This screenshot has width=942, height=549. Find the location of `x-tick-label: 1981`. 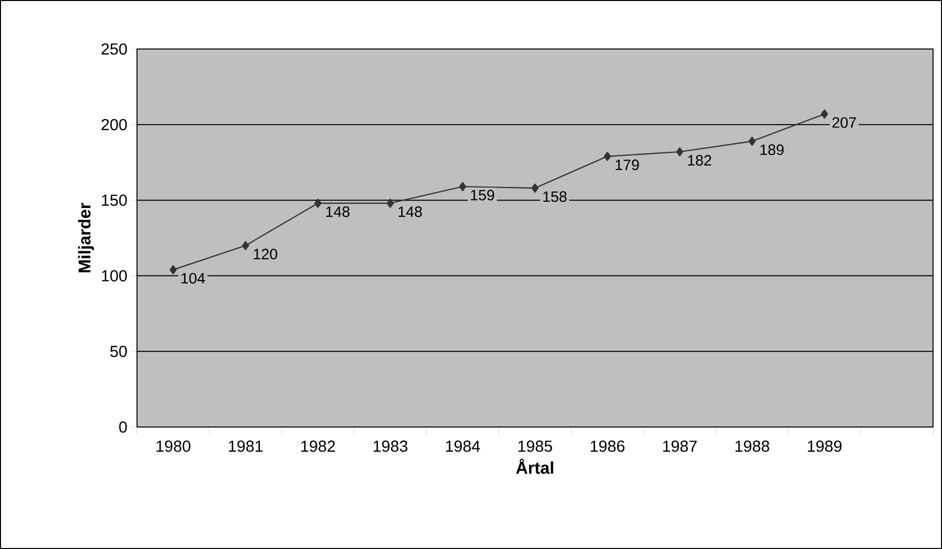

x-tick-label: 1981 is located at coordinates (245, 446).